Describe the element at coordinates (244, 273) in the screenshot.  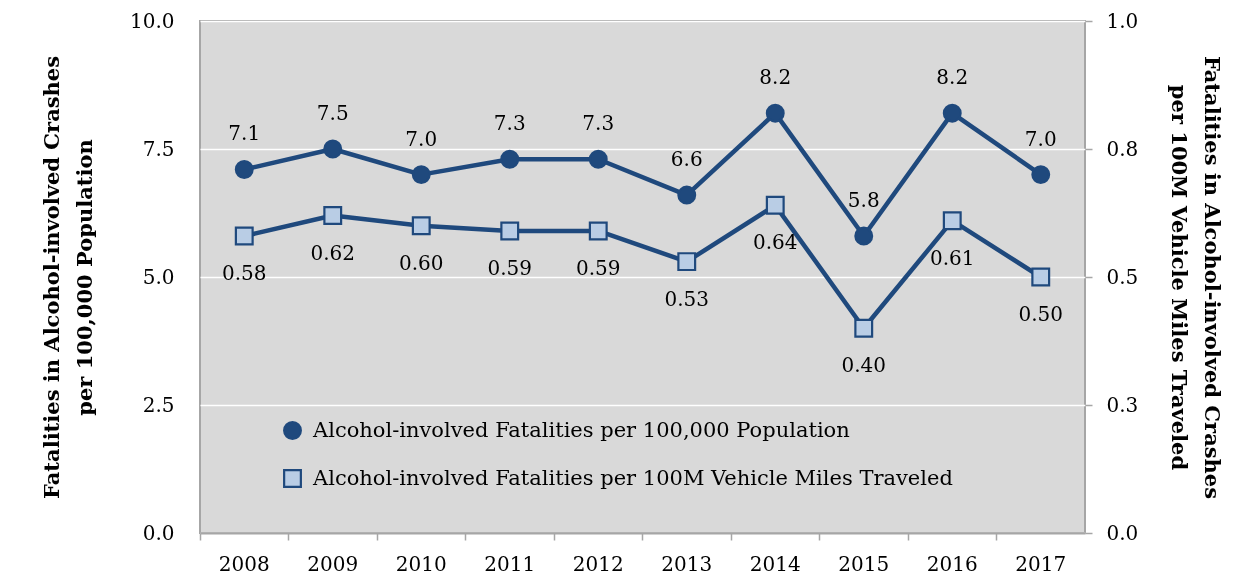
I see `data-label: 0.58` at that location.